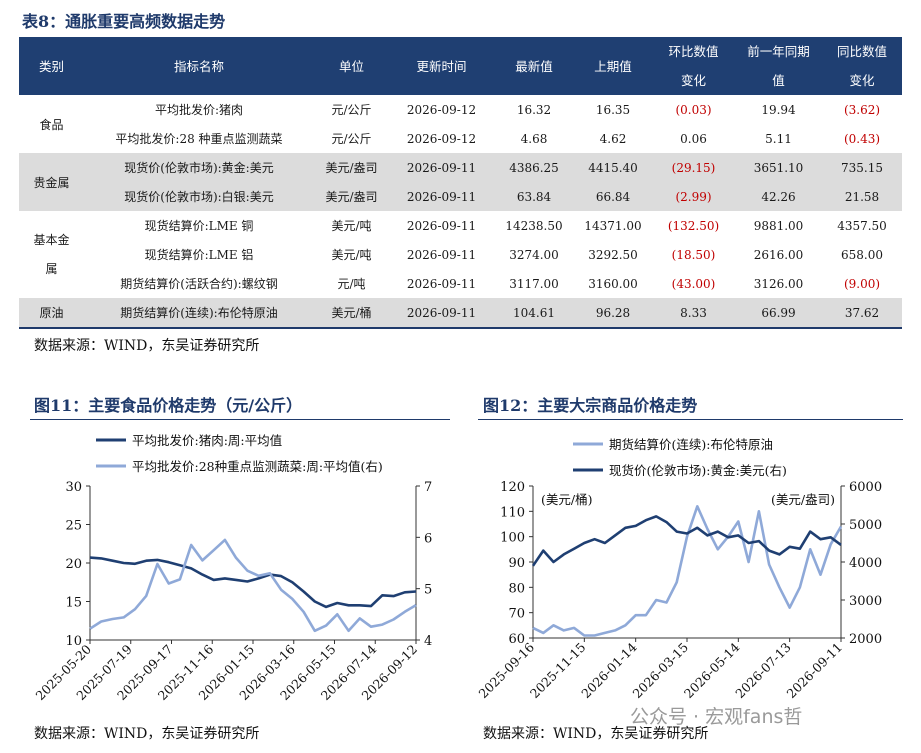 Image resolution: width=921 pixels, height=753 pixels. I want to click on left-tick-label: 70, so click(516, 614).